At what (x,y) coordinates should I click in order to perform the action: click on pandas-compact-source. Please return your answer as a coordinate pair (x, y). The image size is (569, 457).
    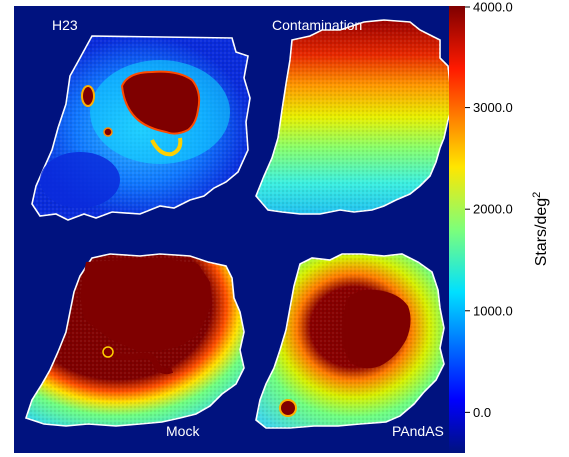
    Looking at the image, I should click on (288, 408).